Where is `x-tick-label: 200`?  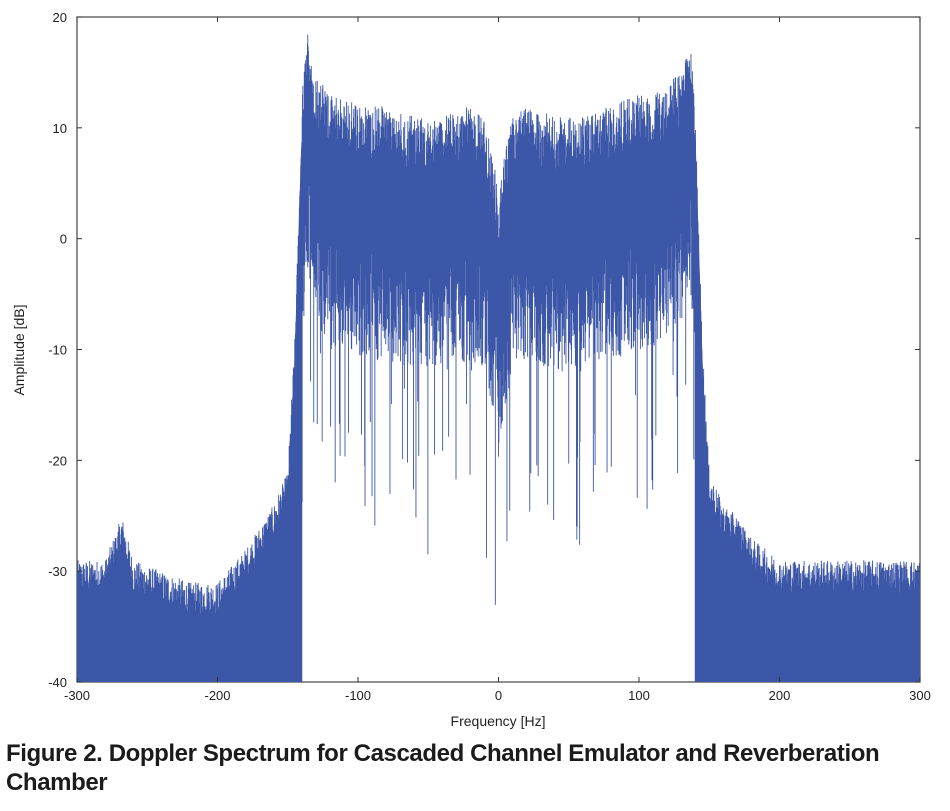 x-tick-label: 200 is located at coordinates (780, 695).